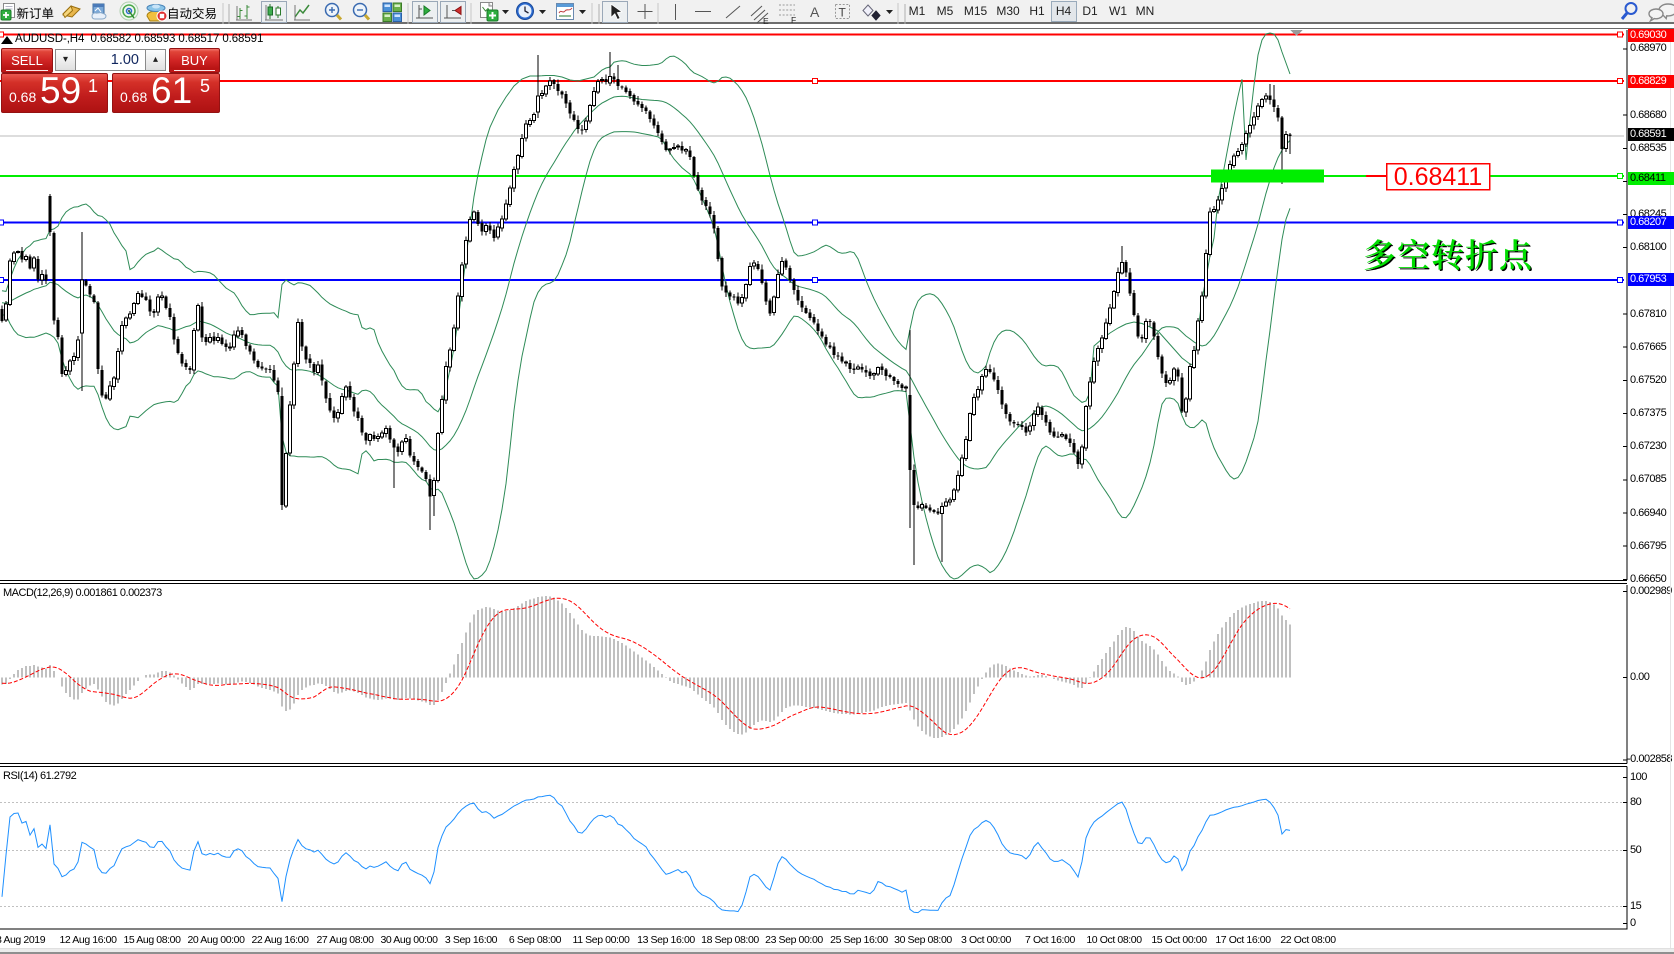 The height and width of the screenshot is (954, 1674). Describe the element at coordinates (815, 12) in the screenshot. I see `svg-text: A` at that location.